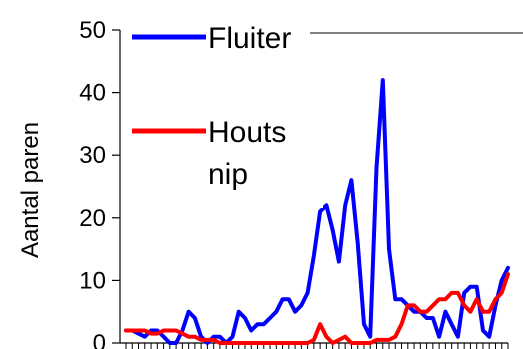  I want to click on y-tick-label: 20, so click(92, 218).